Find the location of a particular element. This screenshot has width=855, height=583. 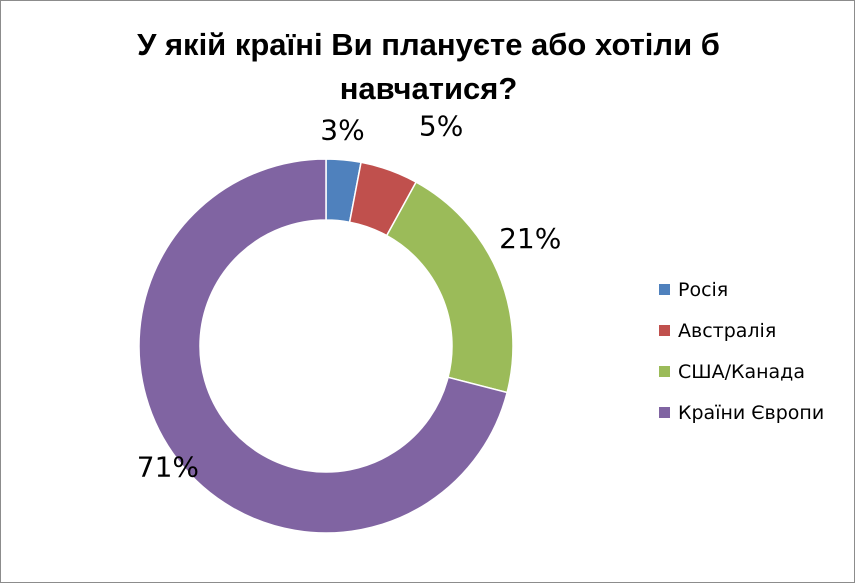

legend-item-3: США/Канада is located at coordinates (741, 371).